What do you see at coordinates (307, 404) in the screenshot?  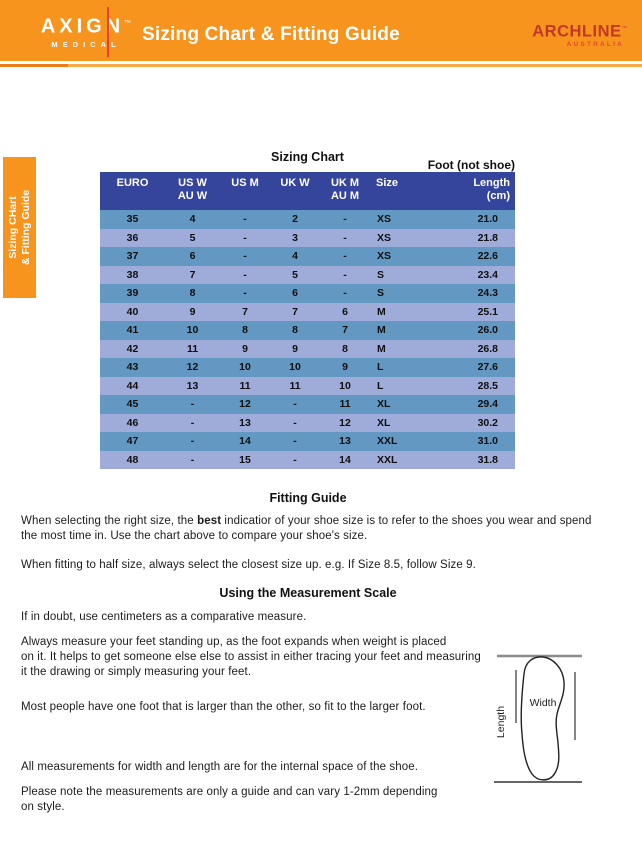 I see `table-row: 45 - 12 - 11 XL 29.4` at bounding box center [307, 404].